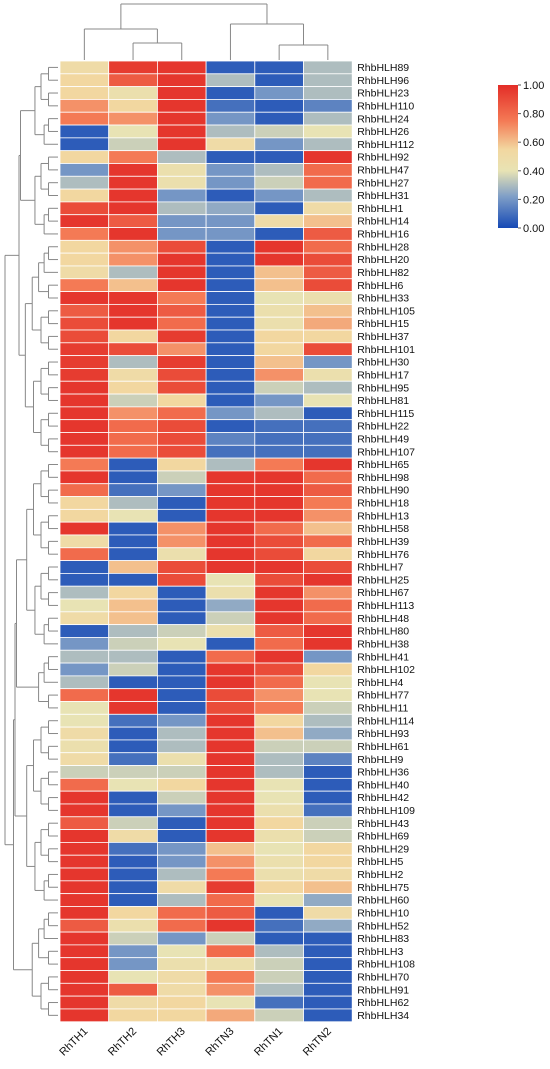 The height and width of the screenshot is (1069, 550). What do you see at coordinates (380, 862) in the screenshot?
I see `row-label: RhbHLH5` at bounding box center [380, 862].